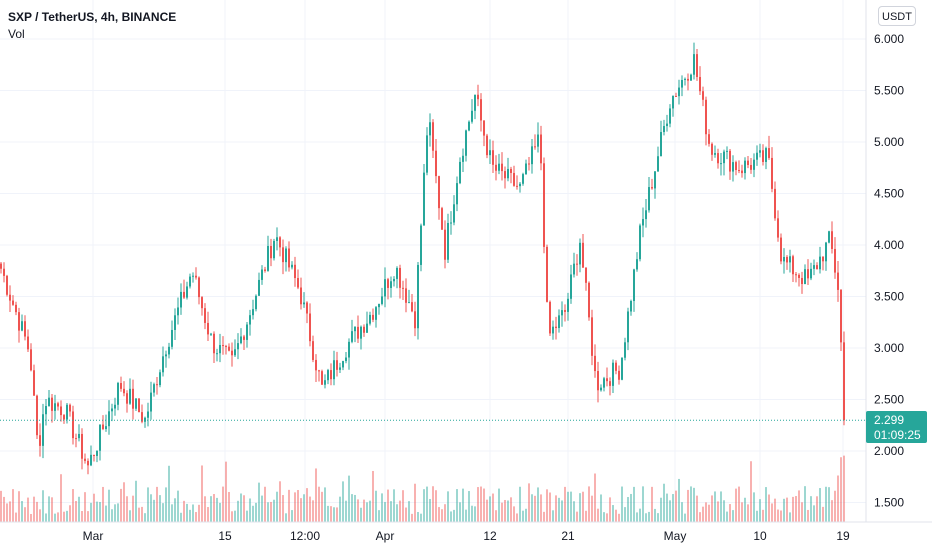 This screenshot has width=932, height=555. What do you see at coordinates (92, 17) in the screenshot?
I see `symbol-title: SXP / TetherUS, 4h, BINANCE` at bounding box center [92, 17].